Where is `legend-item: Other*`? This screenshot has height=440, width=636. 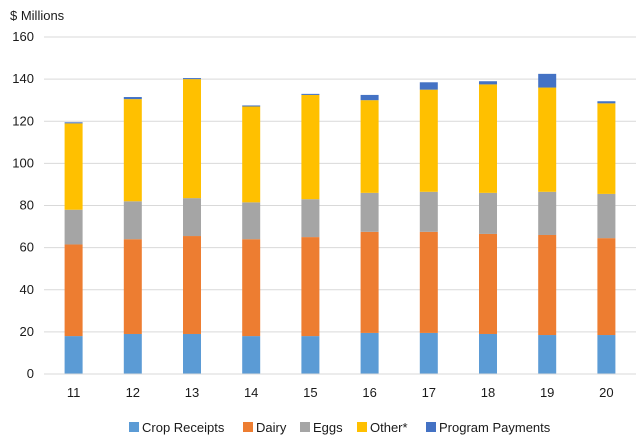 legend-item: Other* is located at coordinates (382, 427).